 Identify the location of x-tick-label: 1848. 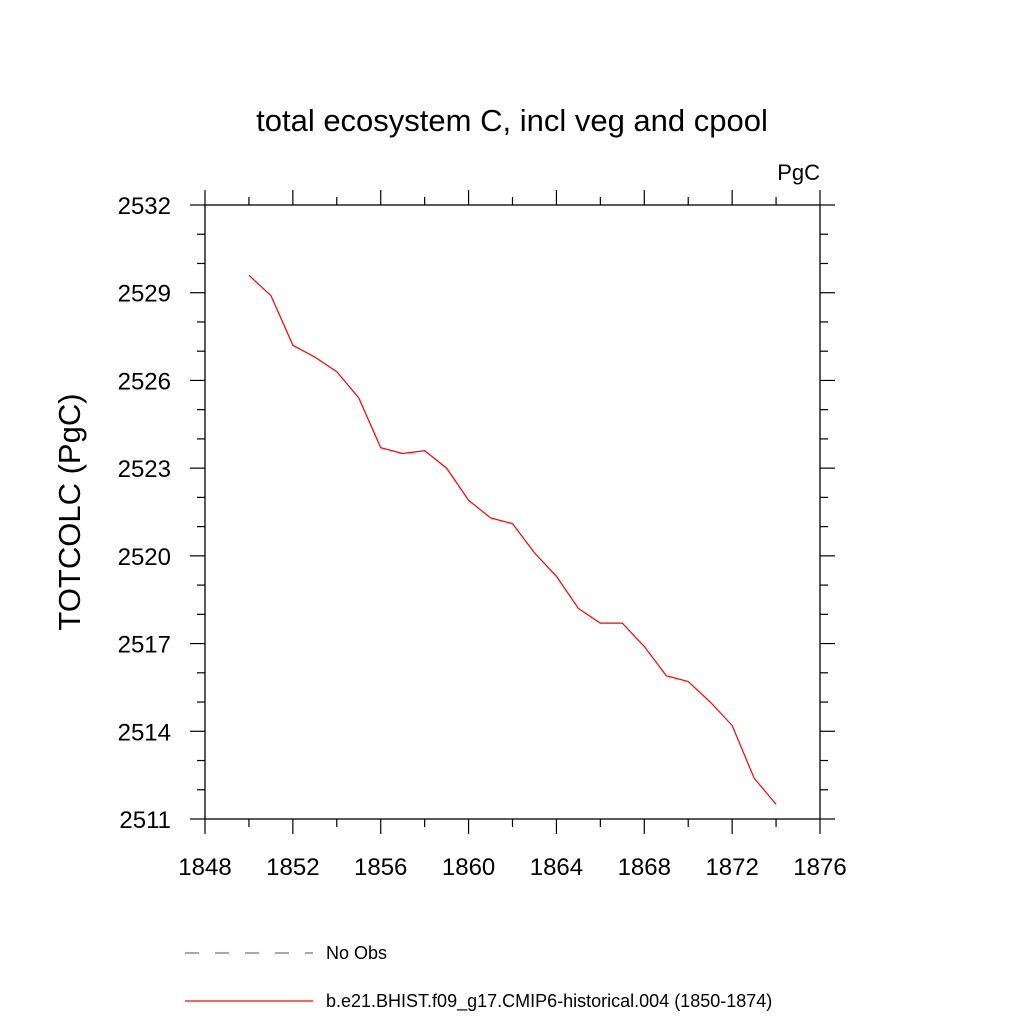
(204, 867).